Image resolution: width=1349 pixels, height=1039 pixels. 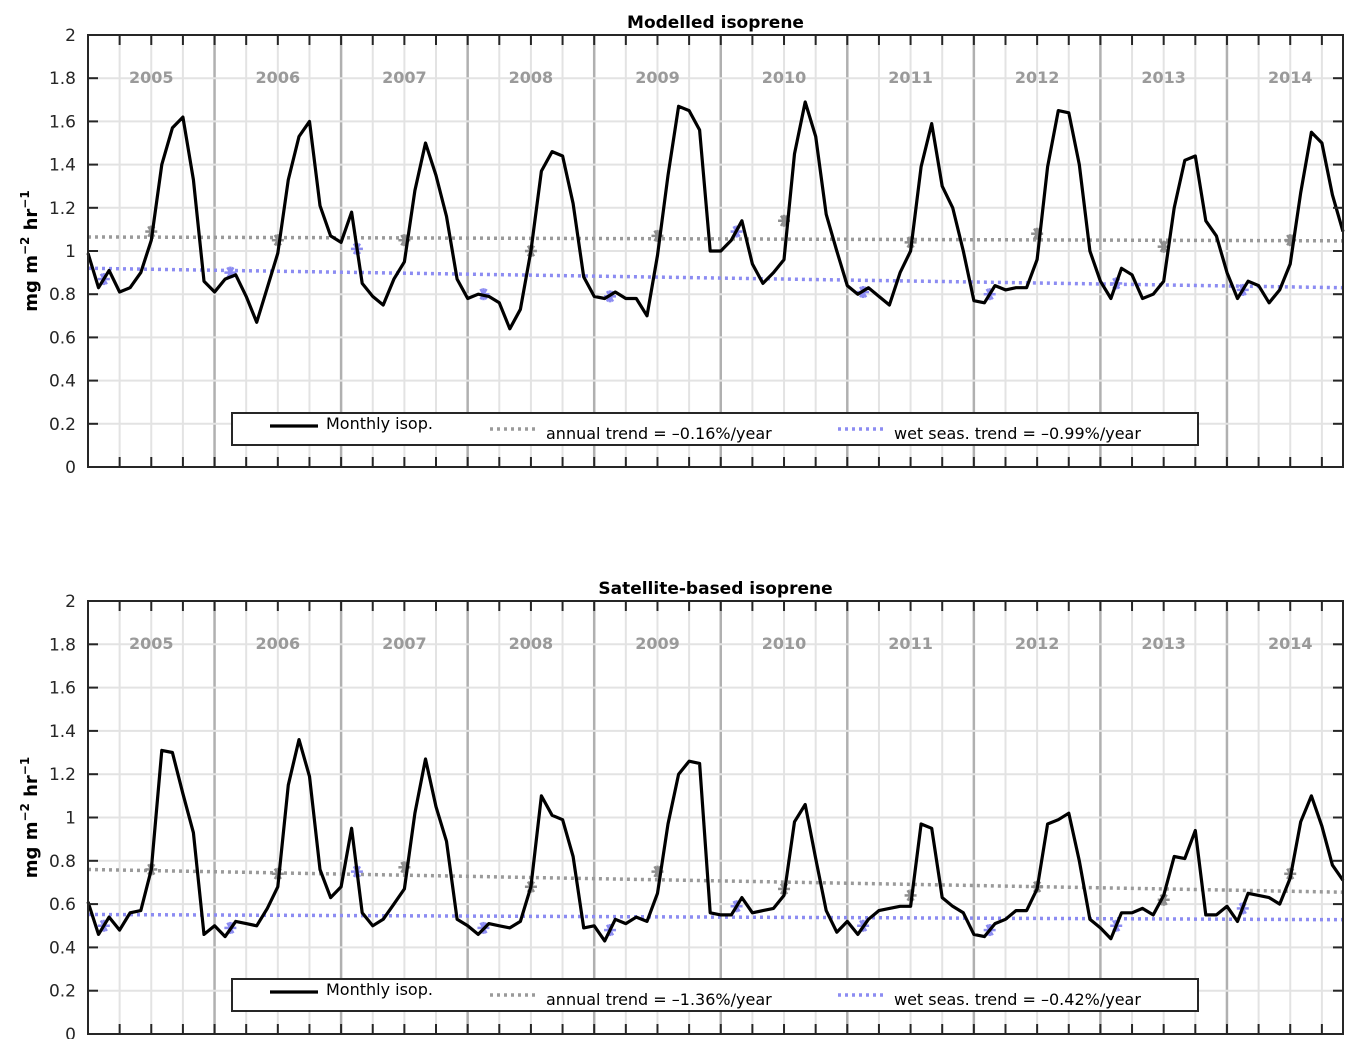 What do you see at coordinates (1017, 999) in the screenshot?
I see `legend-label: wet seas. trend = –0.42%/year` at bounding box center [1017, 999].